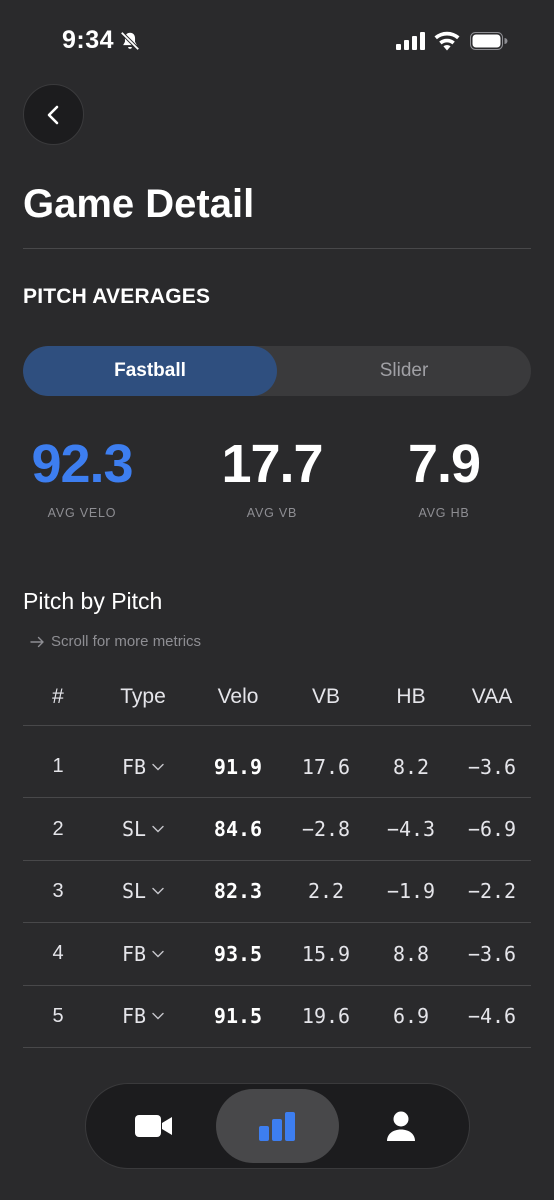  I want to click on nav-video-button, so click(154, 1126).